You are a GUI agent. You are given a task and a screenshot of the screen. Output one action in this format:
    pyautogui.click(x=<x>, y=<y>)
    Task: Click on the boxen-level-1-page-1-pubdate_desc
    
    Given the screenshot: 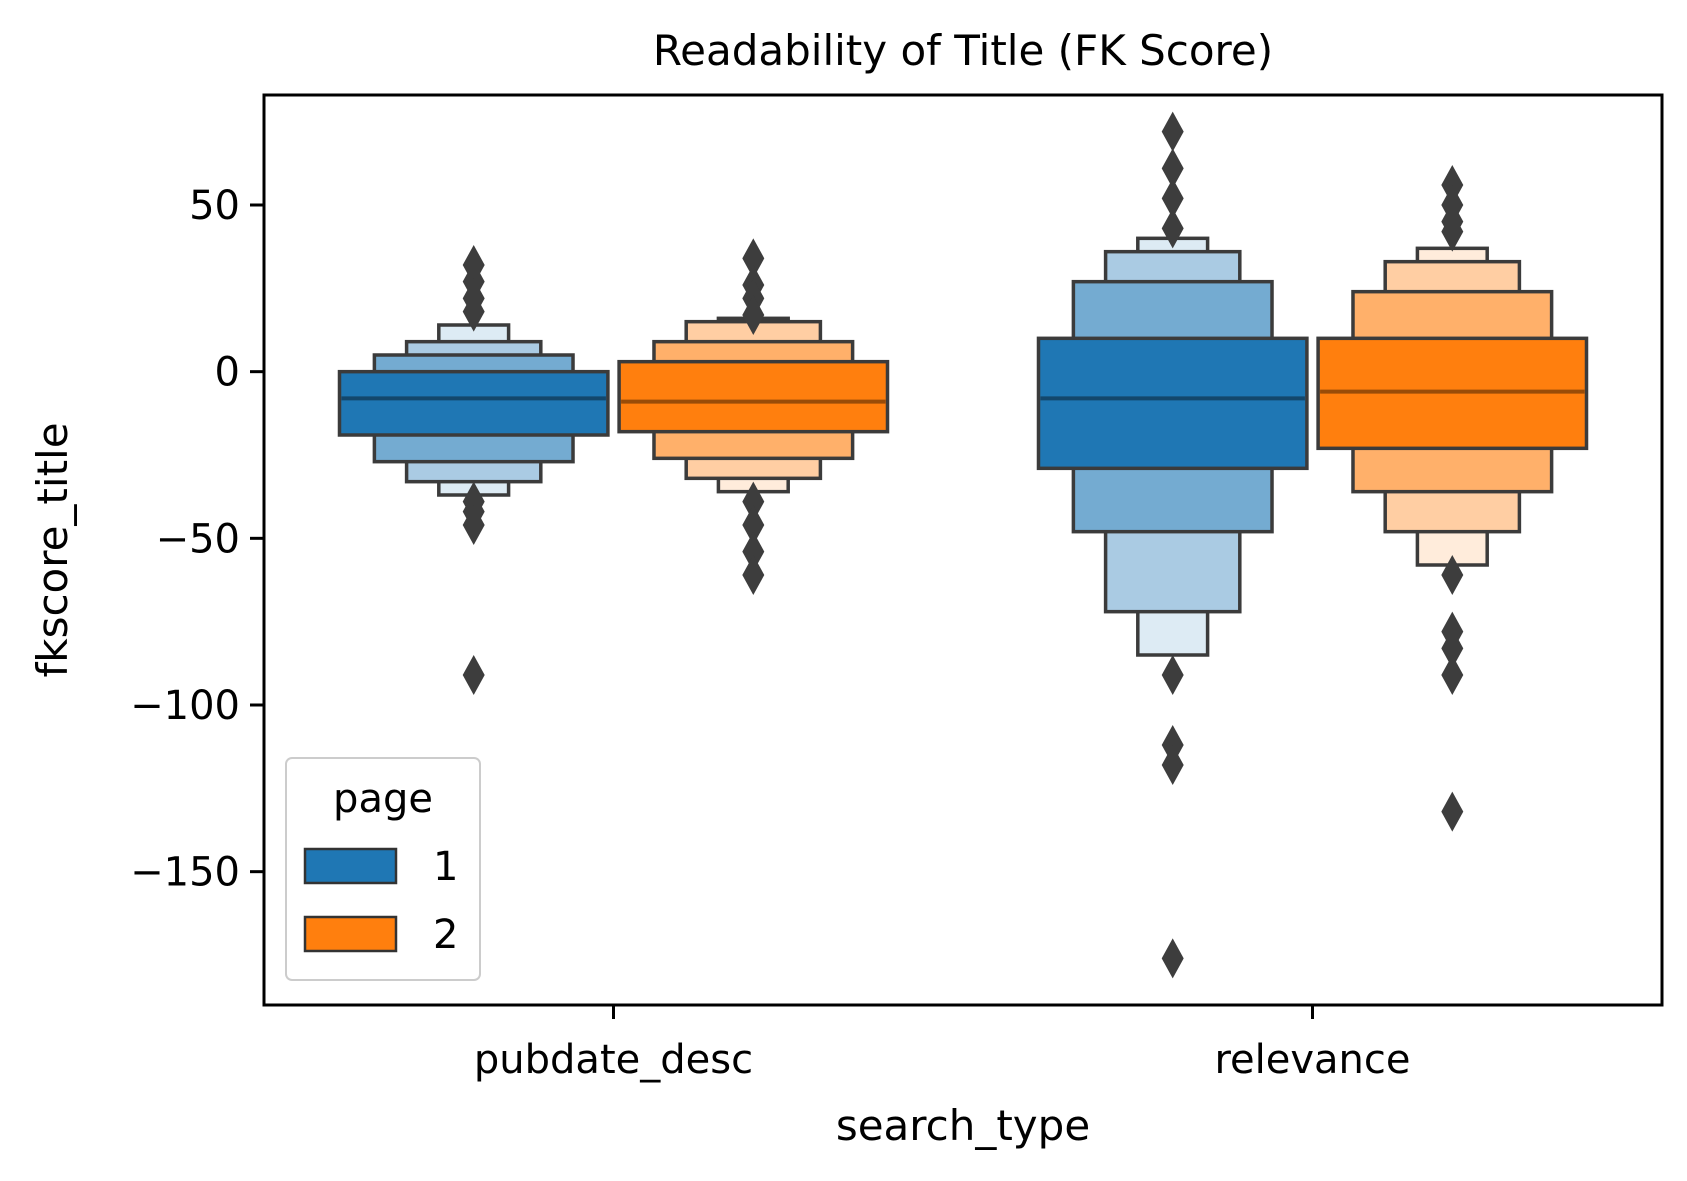 What is the action you would take?
    pyautogui.click(x=473, y=403)
    